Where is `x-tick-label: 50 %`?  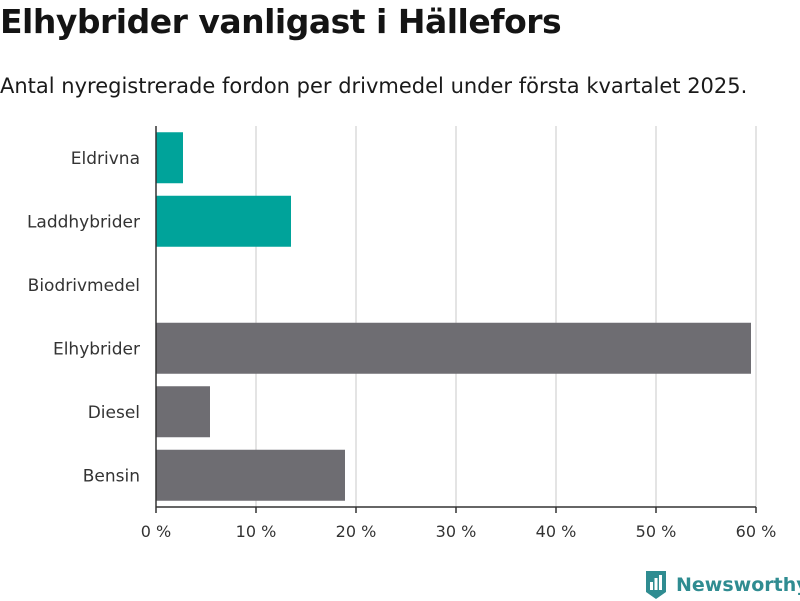 x-tick-label: 50 % is located at coordinates (656, 531).